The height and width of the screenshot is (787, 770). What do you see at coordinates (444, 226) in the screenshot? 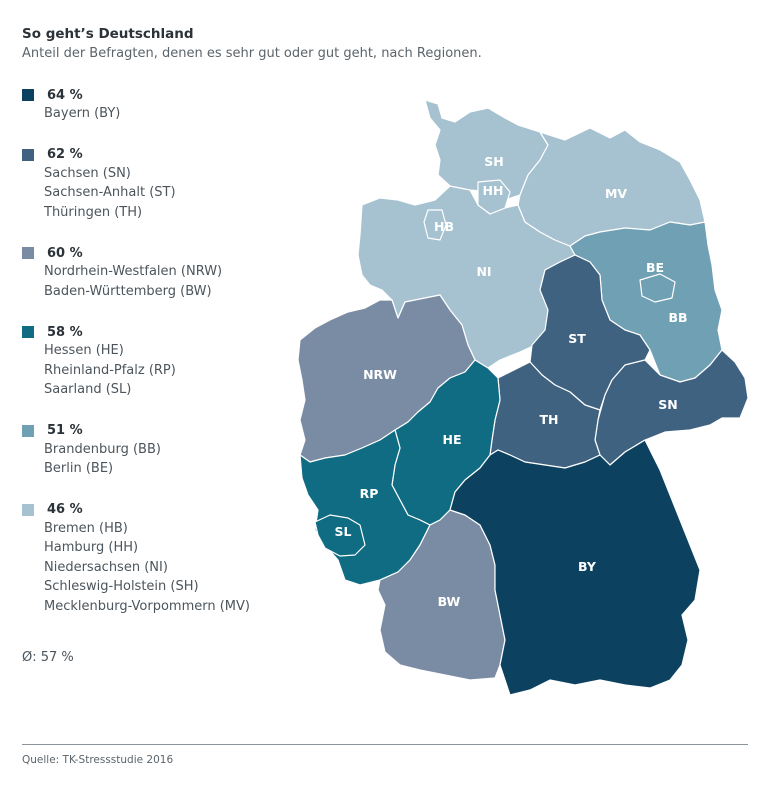
I see `state-label-hb: HB` at bounding box center [444, 226].